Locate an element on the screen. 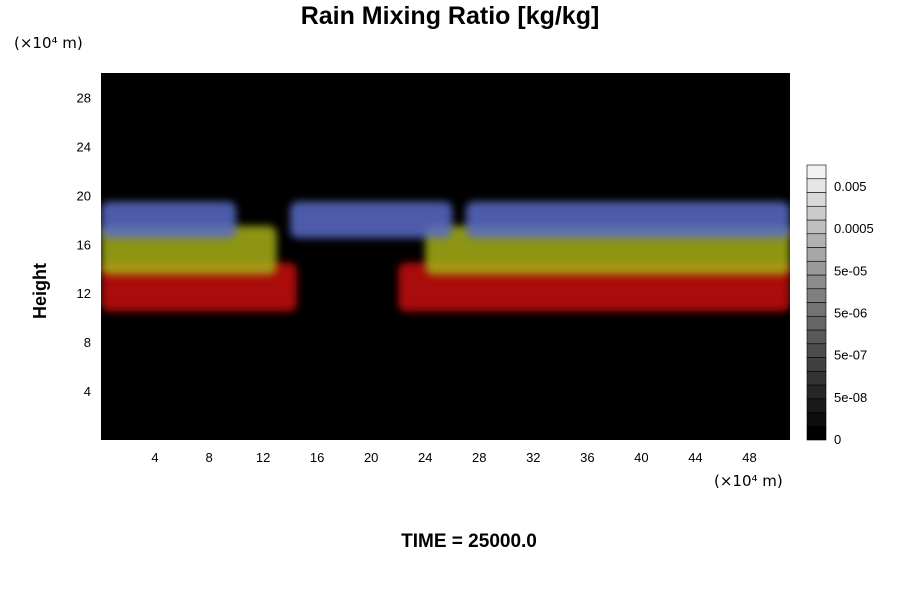  x-axis-unit: (×10⁴ m) is located at coordinates (748, 481).